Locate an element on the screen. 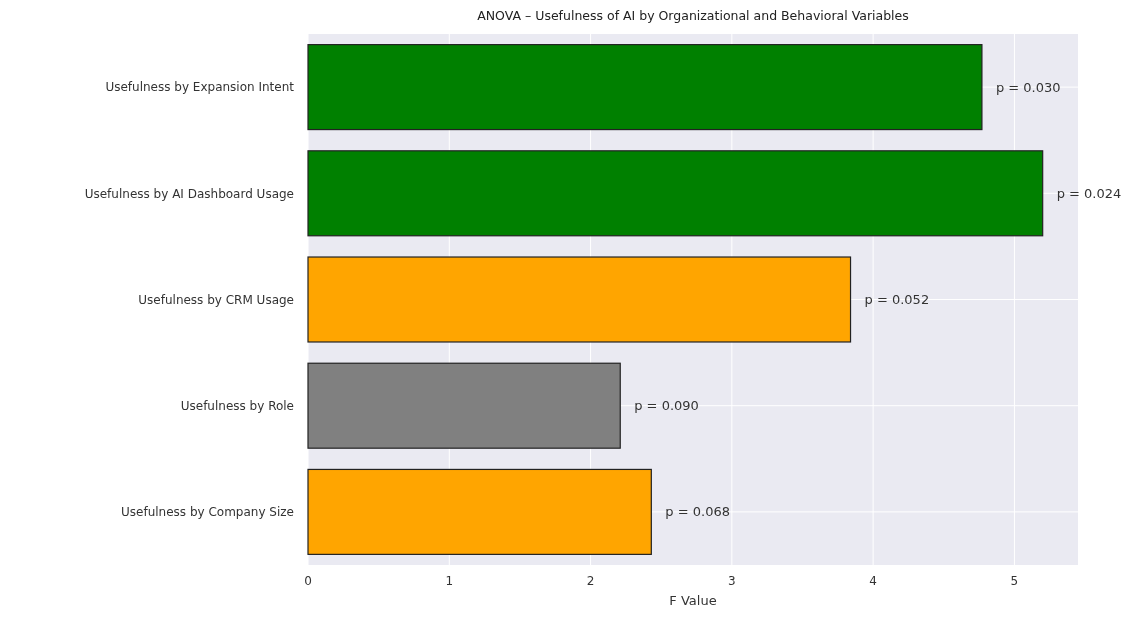  annotation: p = 0.090 is located at coordinates (666, 406).